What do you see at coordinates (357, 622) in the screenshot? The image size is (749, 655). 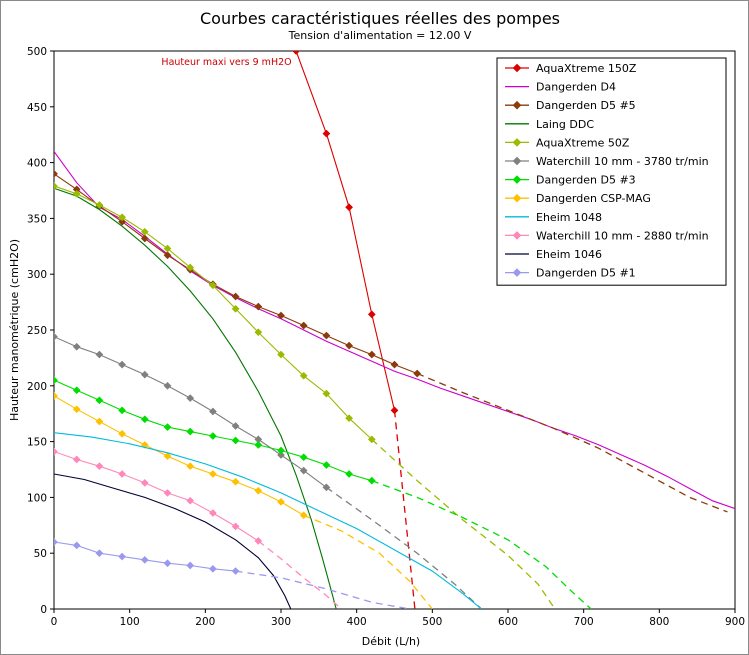 I see `x-tick-label: 400` at bounding box center [357, 622].